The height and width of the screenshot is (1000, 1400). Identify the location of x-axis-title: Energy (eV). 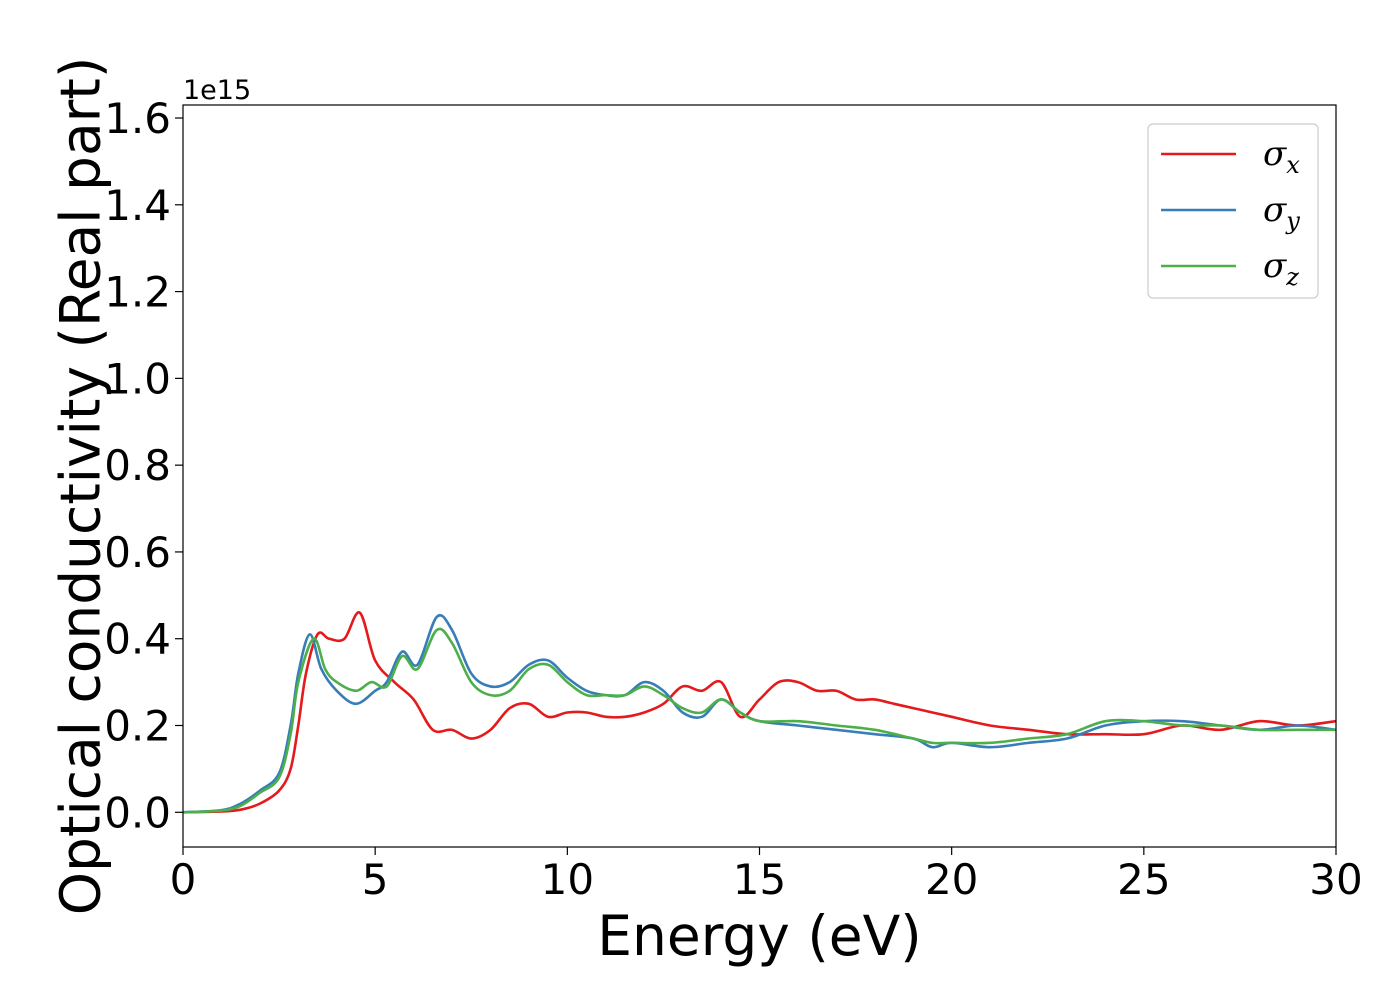
(759, 936).